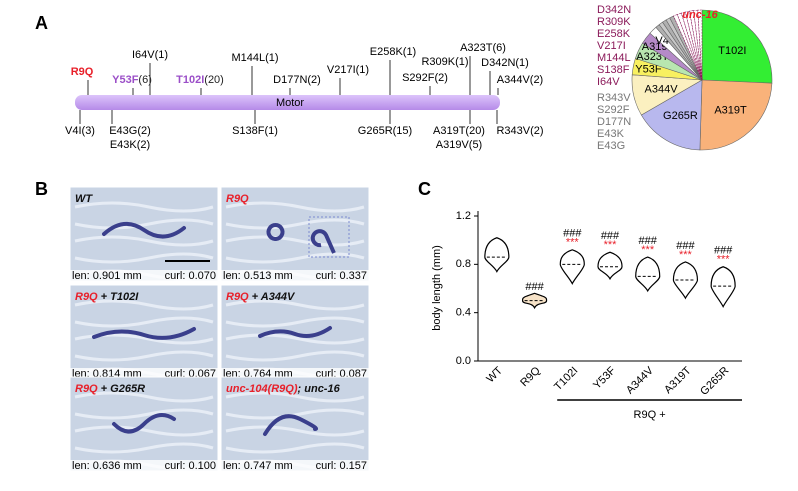  I want to click on pie-legend: E43G, so click(611, 146).